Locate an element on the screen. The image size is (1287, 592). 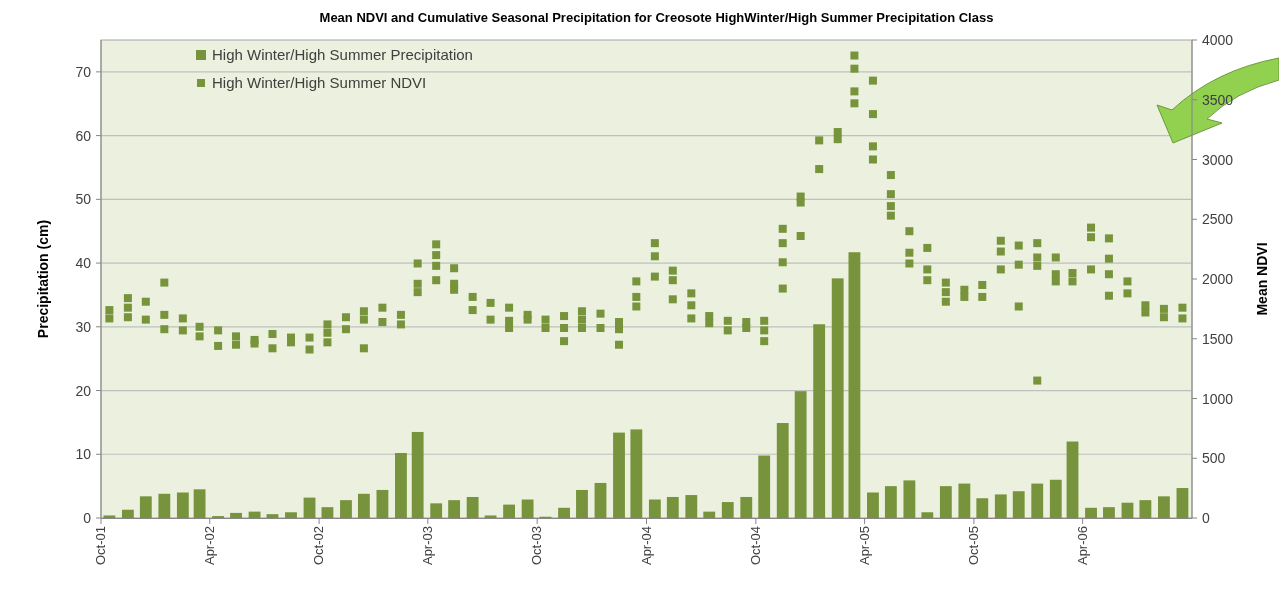
x-tick-label: Apr-05 is located at coordinates (864, 546).